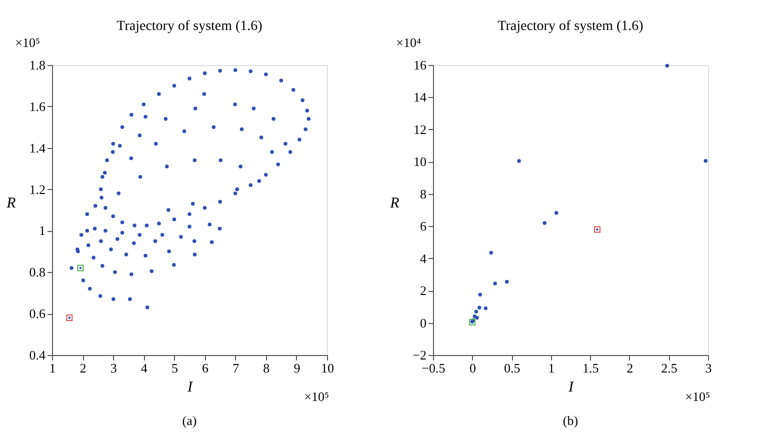  I want to click on y-tick-label: 1, so click(42, 230).